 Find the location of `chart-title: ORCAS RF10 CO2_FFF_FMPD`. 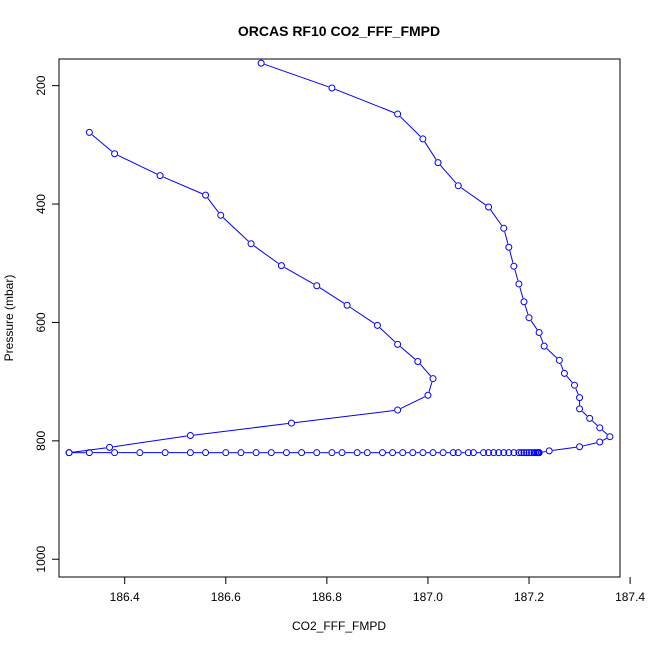

chart-title: ORCAS RF10 CO2_FFF_FMPD is located at coordinates (339, 31).